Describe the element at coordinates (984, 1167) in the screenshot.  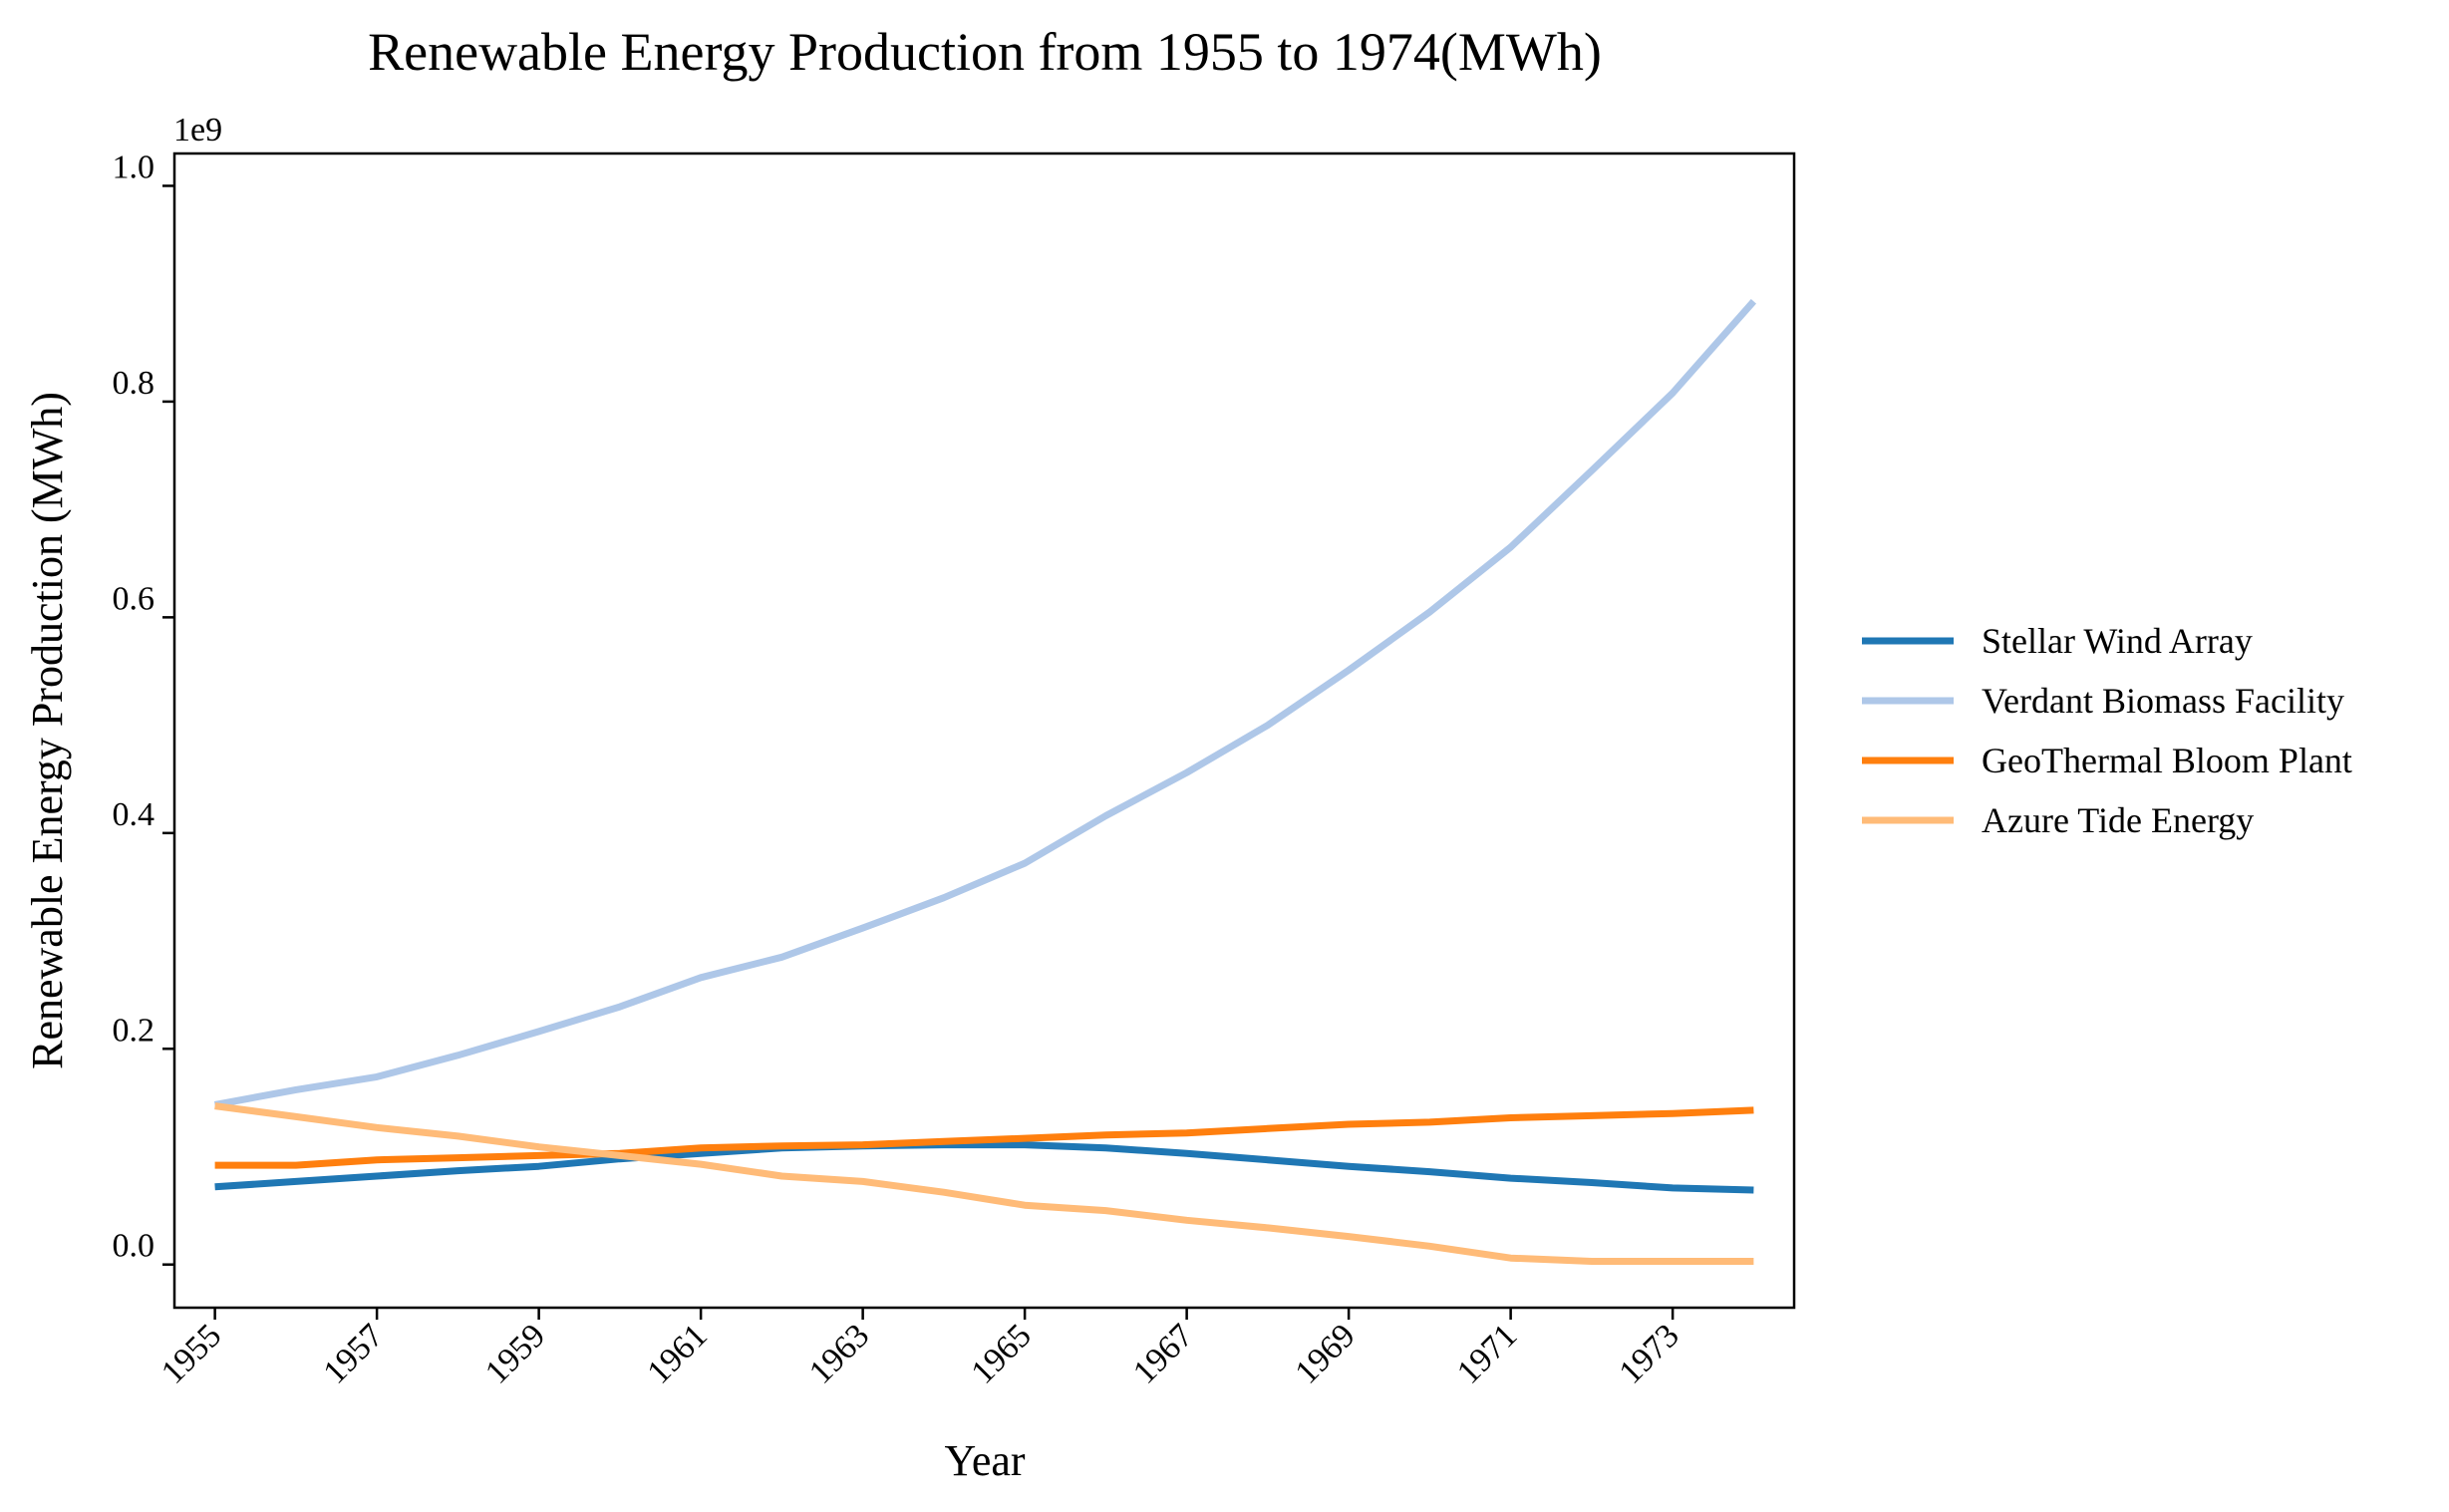
I see `series-line-stellar-wind-array` at that location.